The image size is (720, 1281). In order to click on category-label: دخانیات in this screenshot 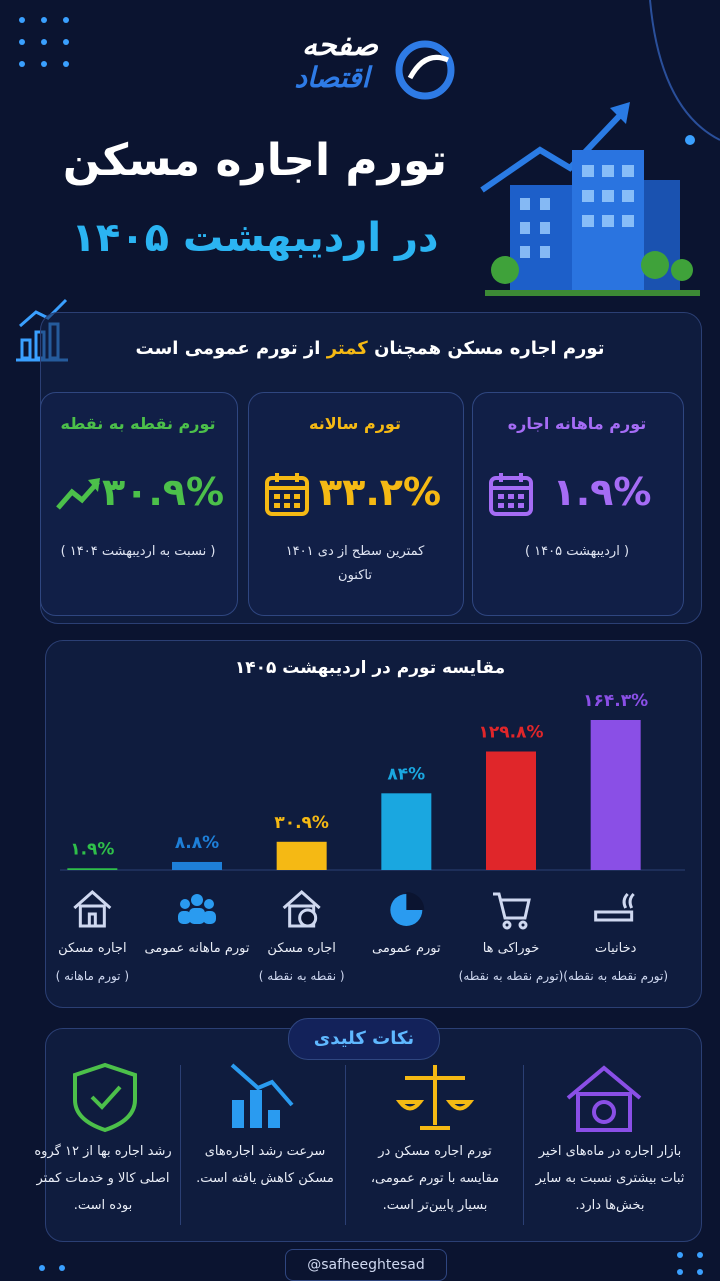, I will do `click(615, 948)`.